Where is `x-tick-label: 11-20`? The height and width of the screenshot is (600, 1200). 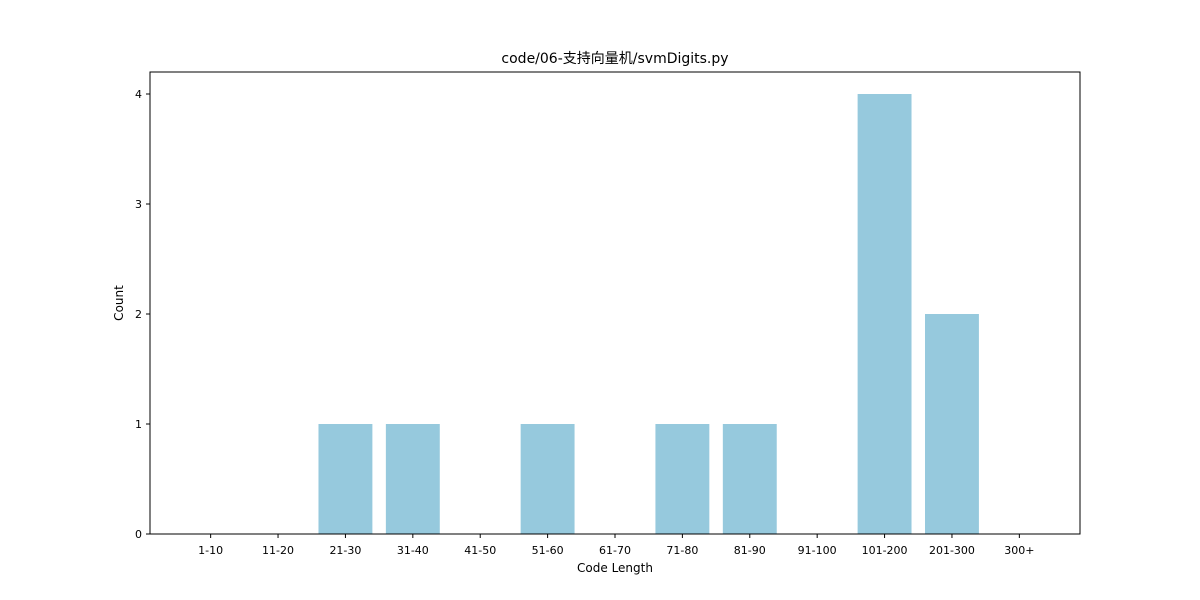 x-tick-label: 11-20 is located at coordinates (278, 550).